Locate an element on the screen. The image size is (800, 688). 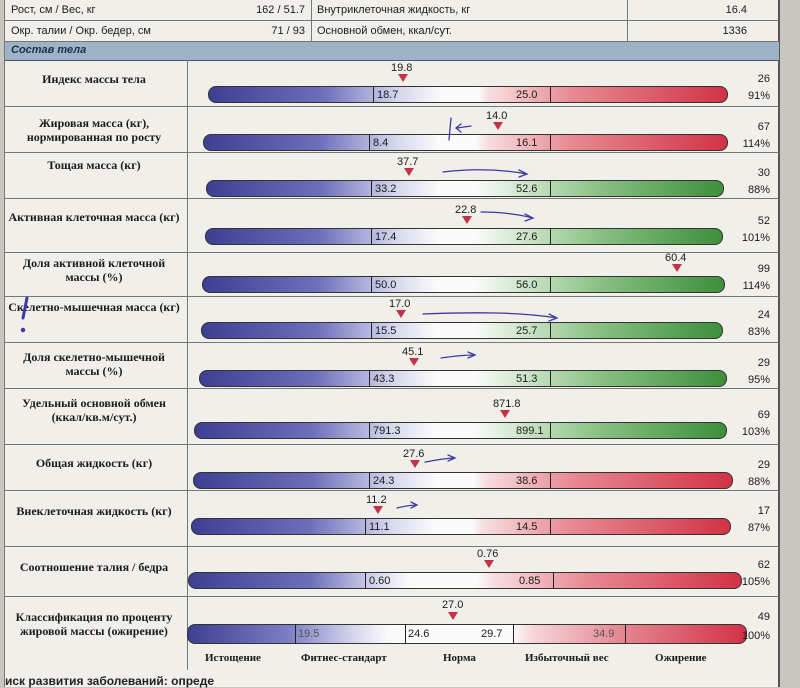
indicator-num: 69 is located at coordinates (763, 415).